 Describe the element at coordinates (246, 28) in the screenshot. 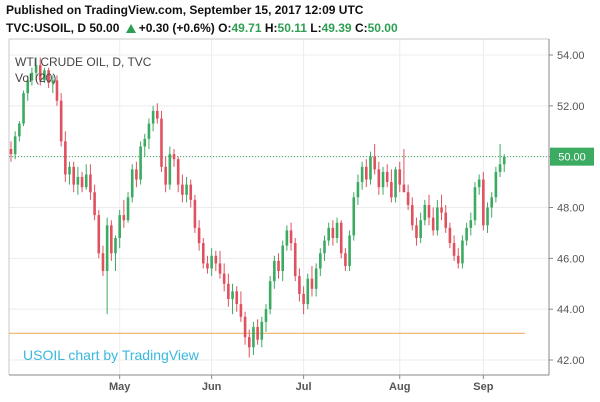

I see `open-value: 49.71` at that location.